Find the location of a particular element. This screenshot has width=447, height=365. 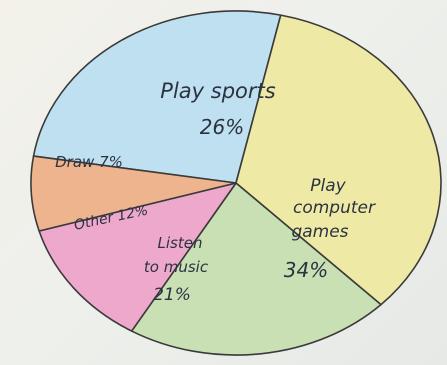

label-music-percent: 21% is located at coordinates (172, 295).